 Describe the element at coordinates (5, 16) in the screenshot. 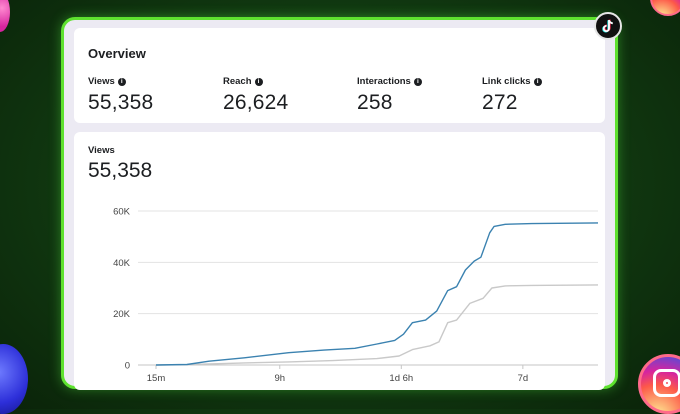

I see `pink-orb-decoration` at that location.